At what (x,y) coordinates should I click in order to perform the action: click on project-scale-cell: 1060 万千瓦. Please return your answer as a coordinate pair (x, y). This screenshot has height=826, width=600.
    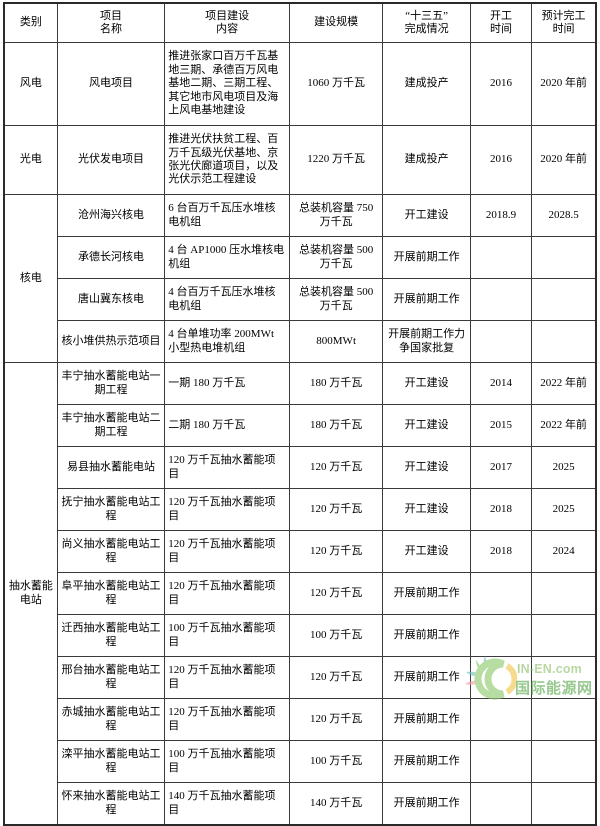
    Looking at the image, I should click on (336, 84).